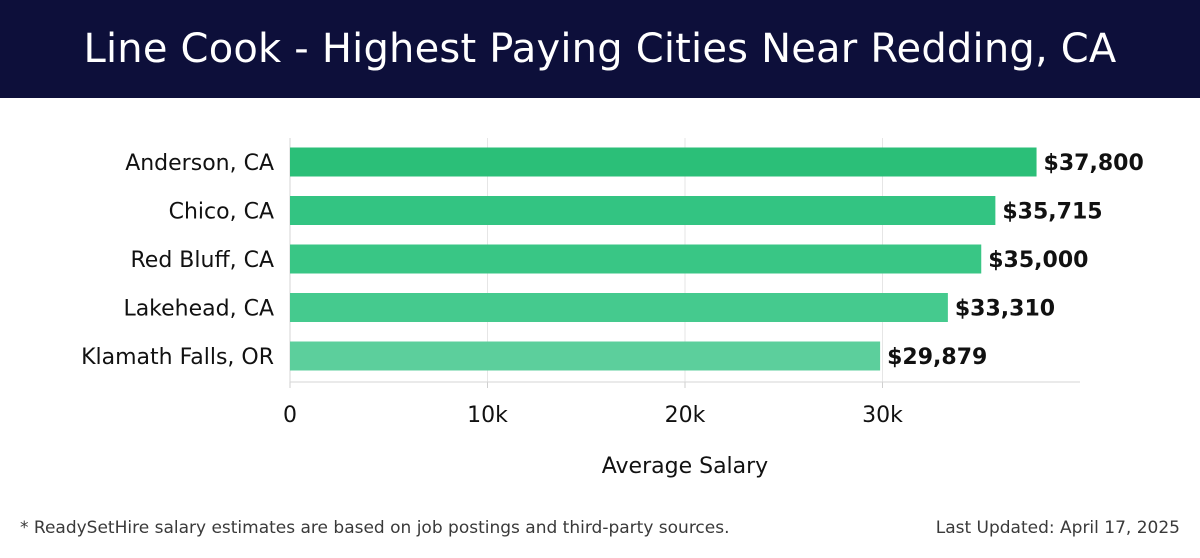 The width and height of the screenshot is (1200, 558). What do you see at coordinates (1057, 528) in the screenshot?
I see `last-updated: Last Updated: April 17, 2025` at bounding box center [1057, 528].